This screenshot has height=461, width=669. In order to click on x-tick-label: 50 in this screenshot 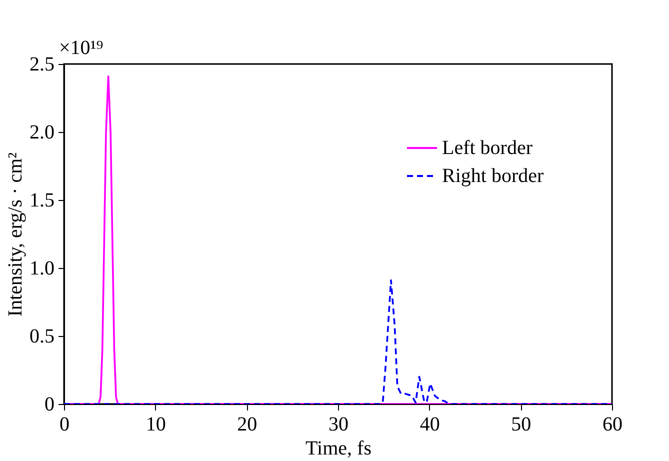, I will do `click(521, 425)`.